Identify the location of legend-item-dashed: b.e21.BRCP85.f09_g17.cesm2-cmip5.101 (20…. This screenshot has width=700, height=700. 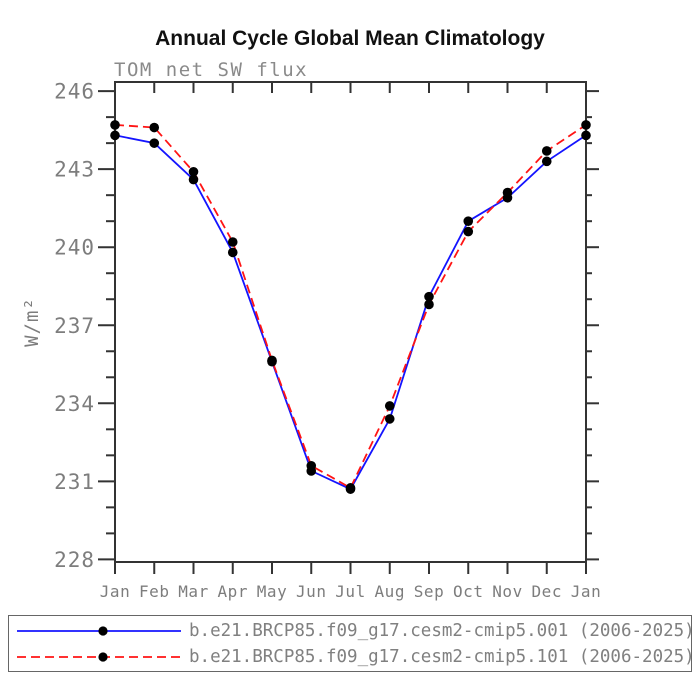
(354, 656).